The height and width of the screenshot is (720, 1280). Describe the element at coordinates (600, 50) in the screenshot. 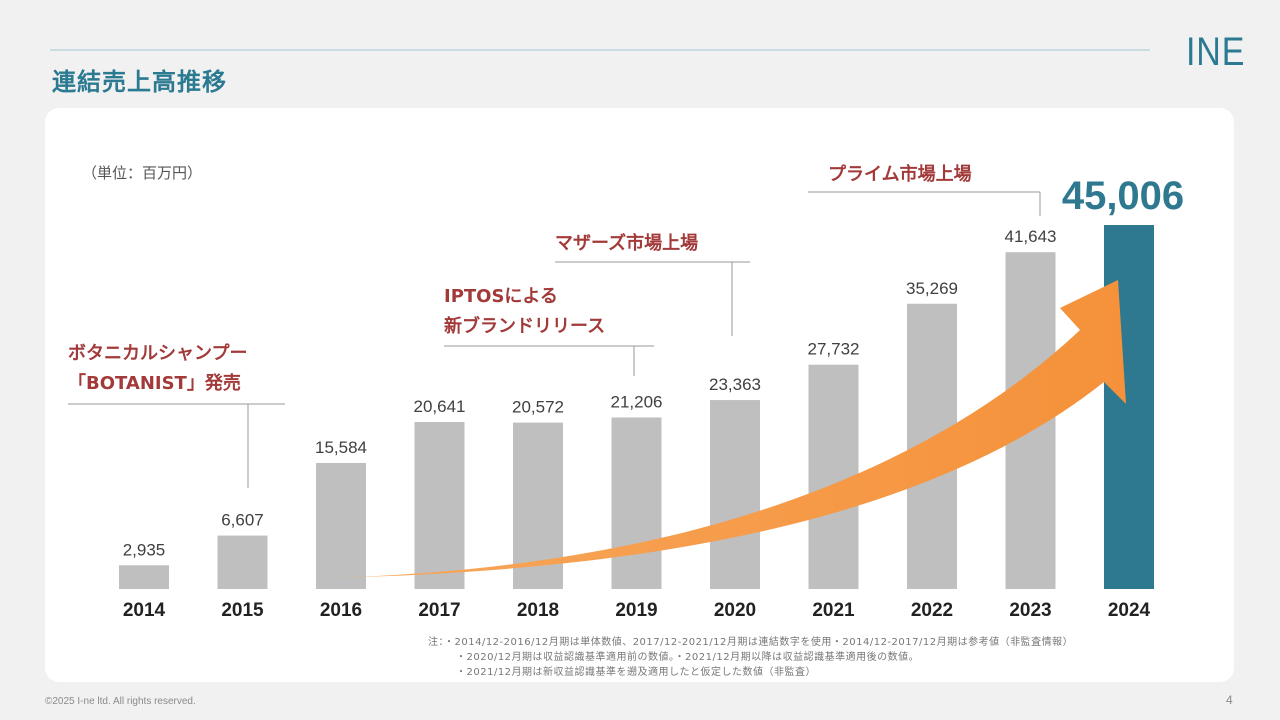

I see `top-rule` at that location.